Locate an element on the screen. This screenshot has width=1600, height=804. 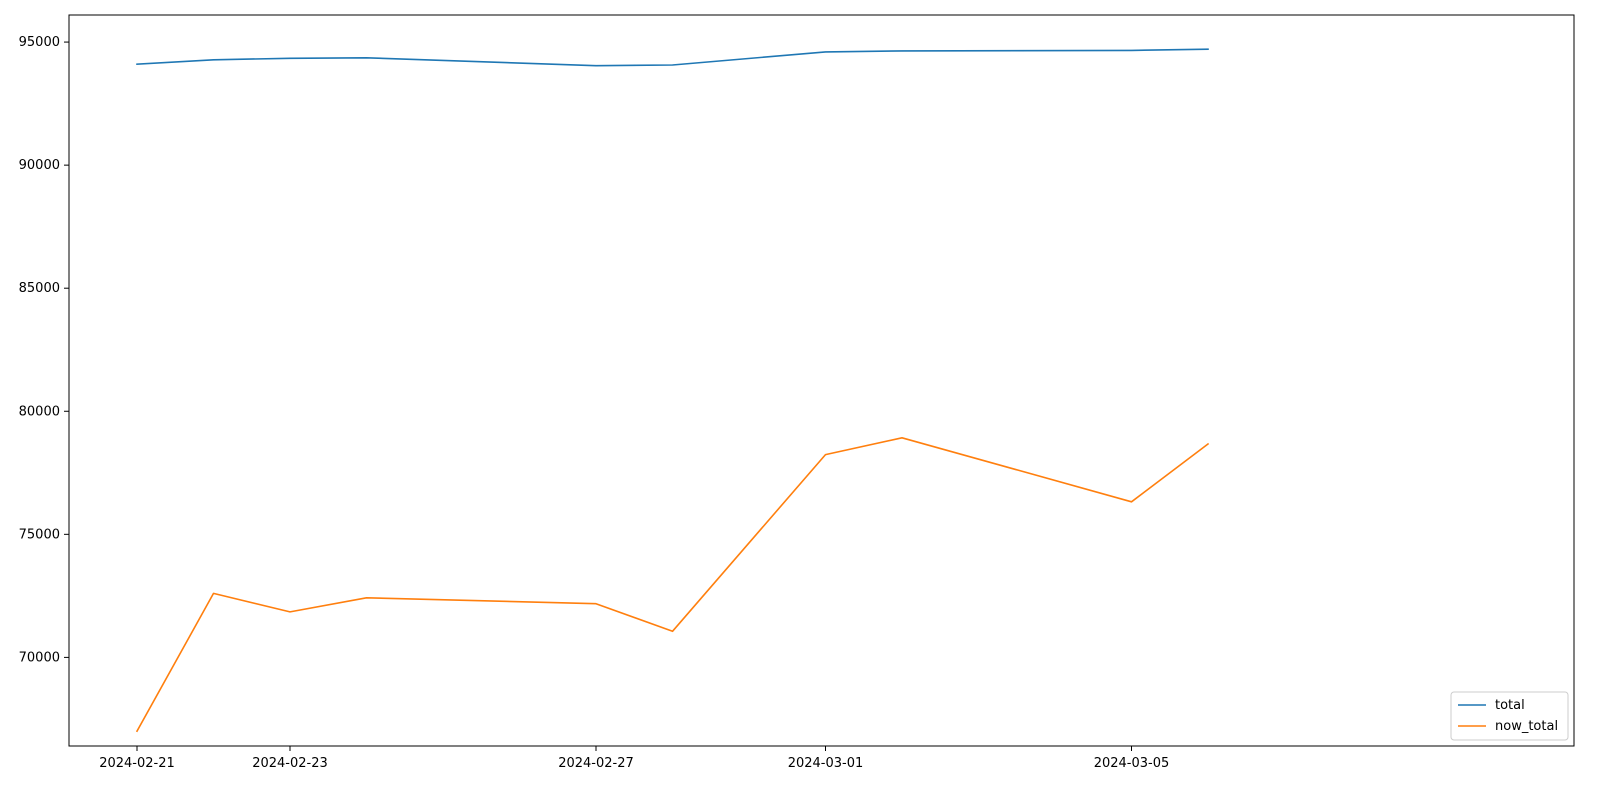
legend: total now_total is located at coordinates (1509, 716).